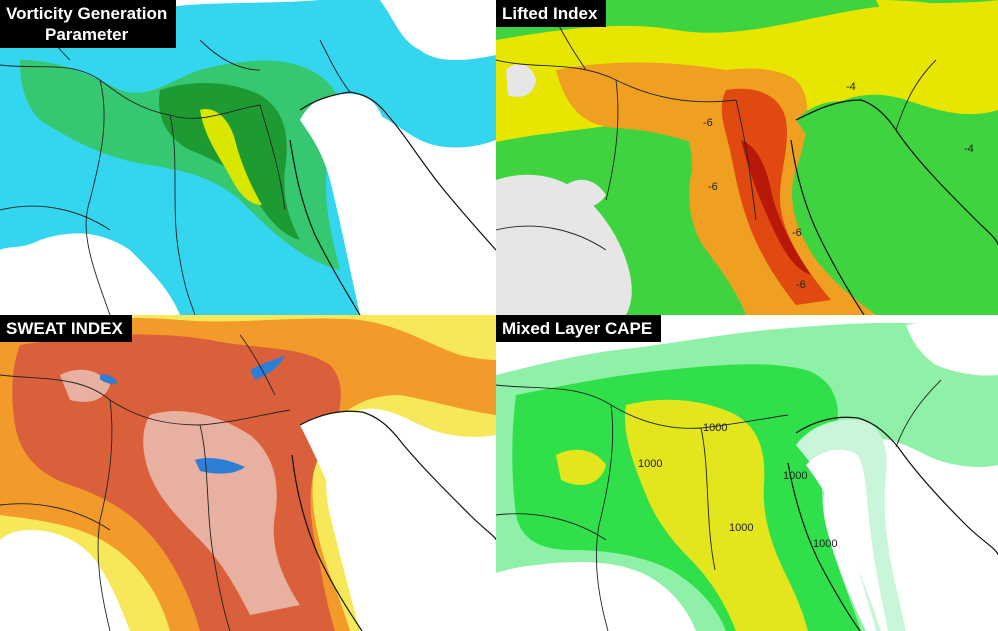  Describe the element at coordinates (87, 13) in the screenshot. I see `panel-title-line-1: Vorticity Generation` at that location.